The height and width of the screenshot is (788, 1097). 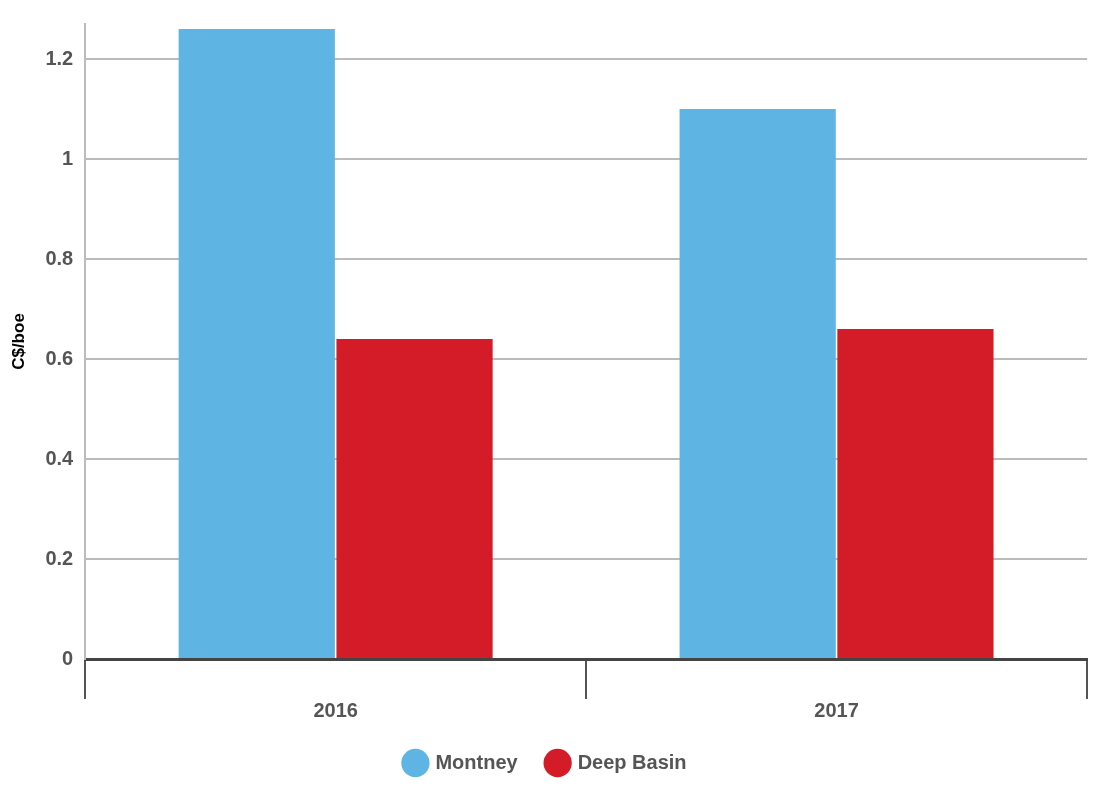 I want to click on x-tick-label: 2016, so click(x=335, y=709).